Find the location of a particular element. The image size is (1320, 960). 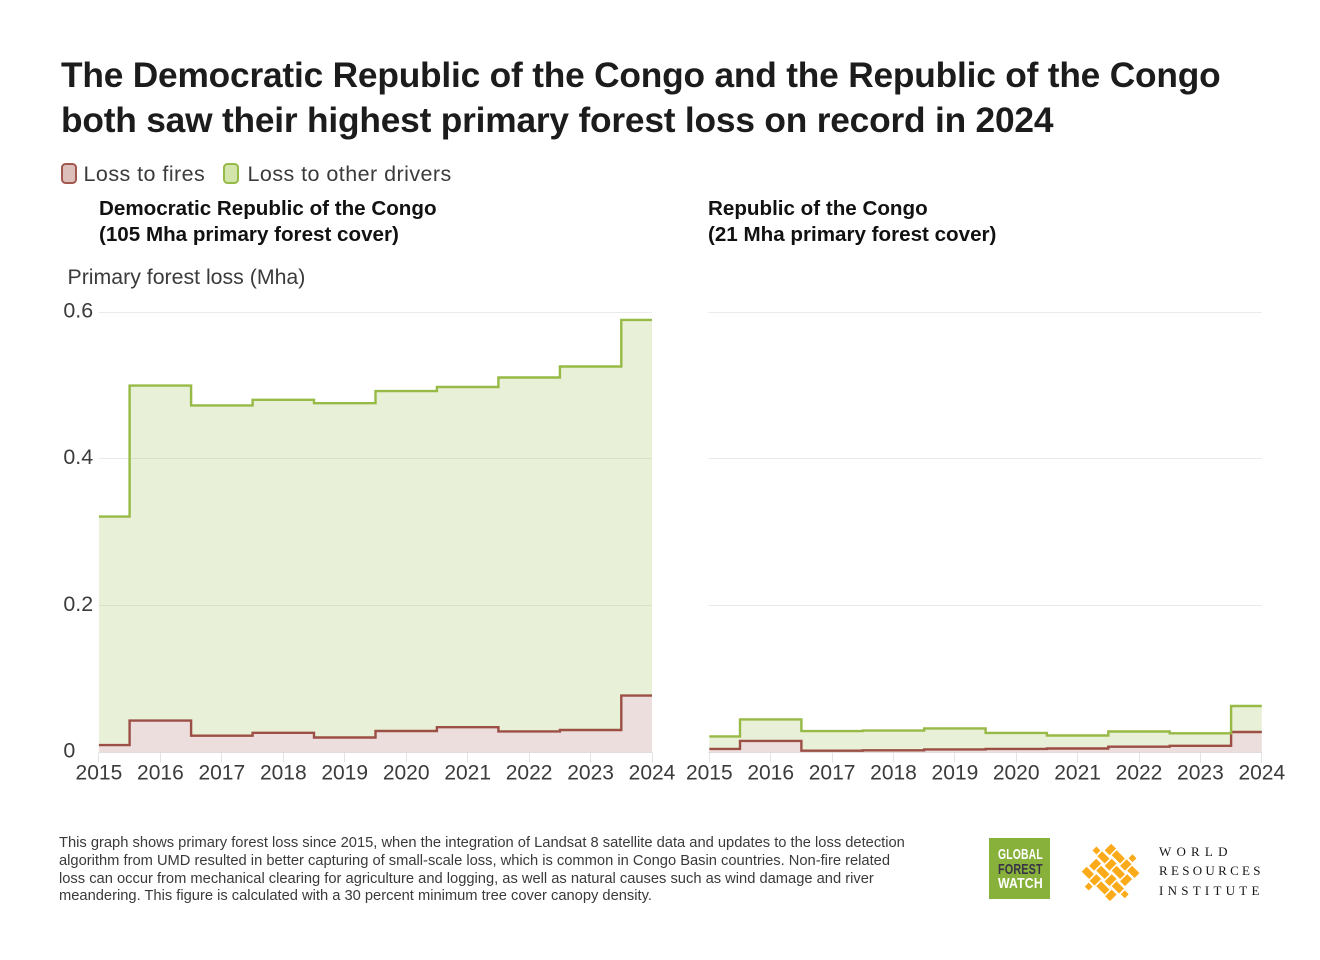

svg-text: 0 is located at coordinates (69, 751).